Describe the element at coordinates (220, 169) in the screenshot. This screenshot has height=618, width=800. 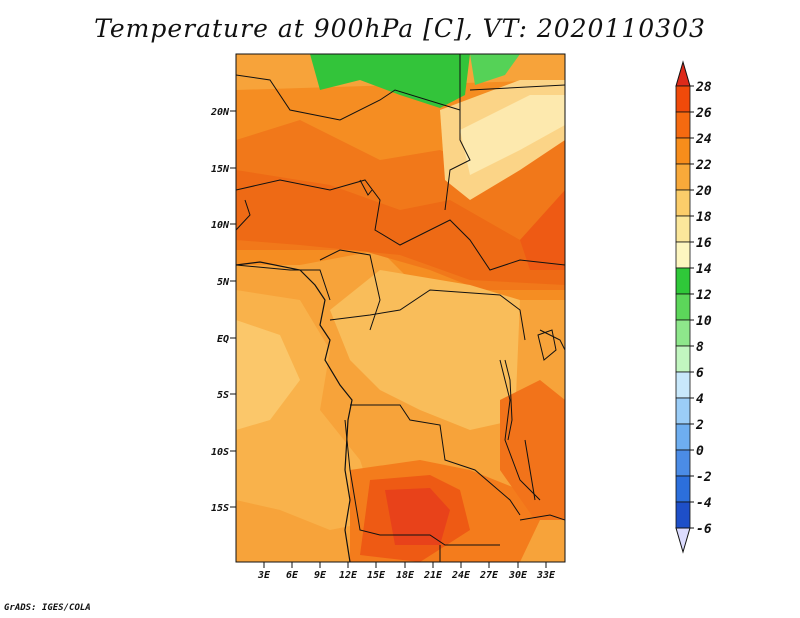
I see `lat-tick-label: 15N` at that location.